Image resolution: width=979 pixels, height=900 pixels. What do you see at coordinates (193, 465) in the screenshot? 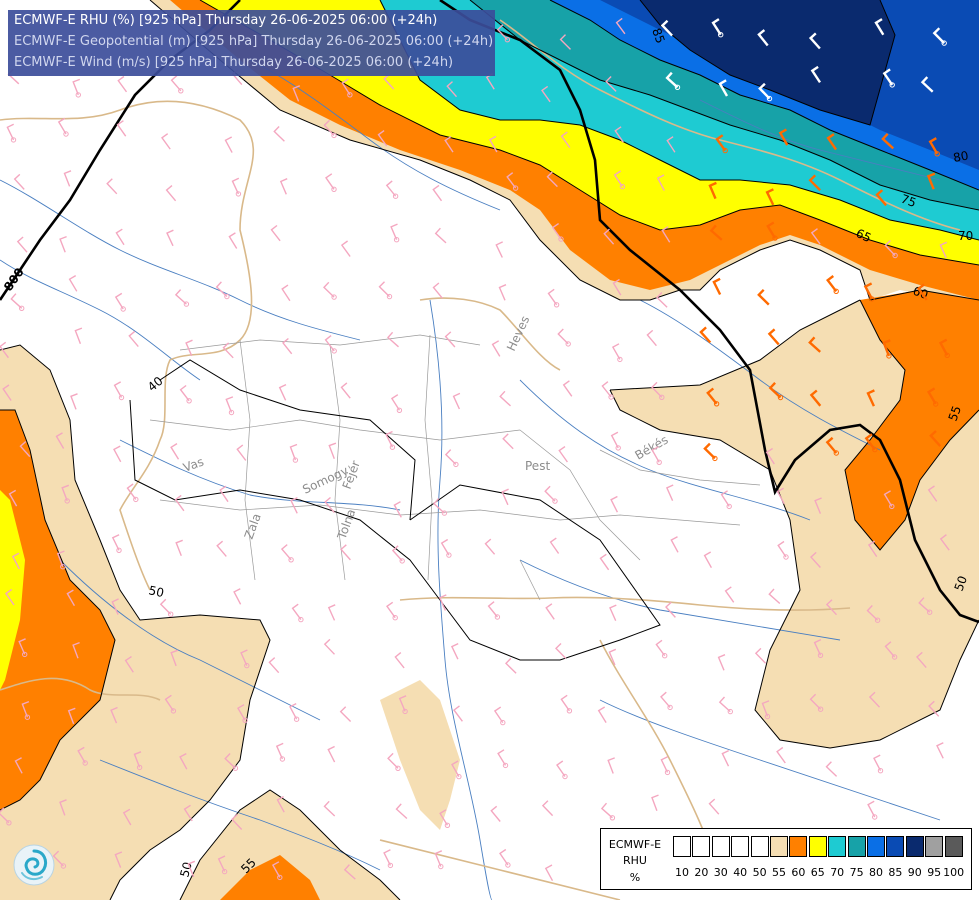
I see `region-label-vas: Vas` at bounding box center [193, 465].